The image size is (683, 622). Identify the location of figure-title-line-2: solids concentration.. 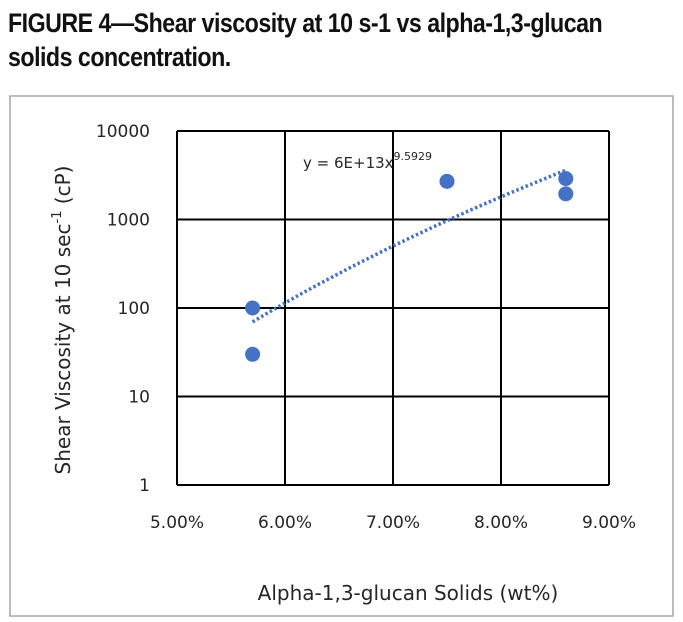
(119, 57).